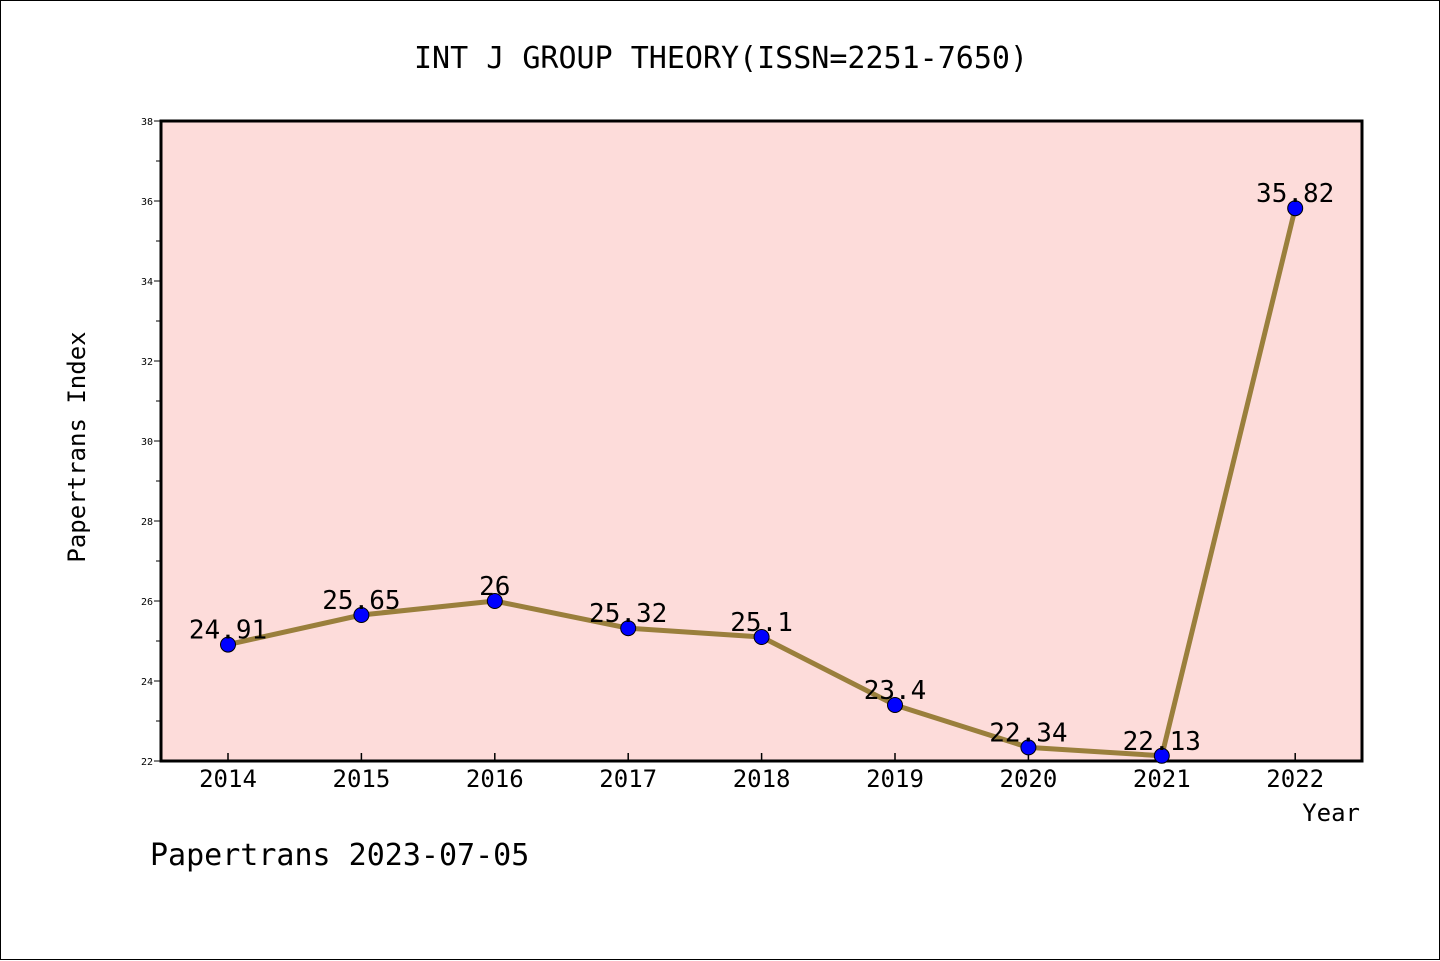 The height and width of the screenshot is (961, 1440). What do you see at coordinates (494, 587) in the screenshot?
I see `data-label: 26` at bounding box center [494, 587].